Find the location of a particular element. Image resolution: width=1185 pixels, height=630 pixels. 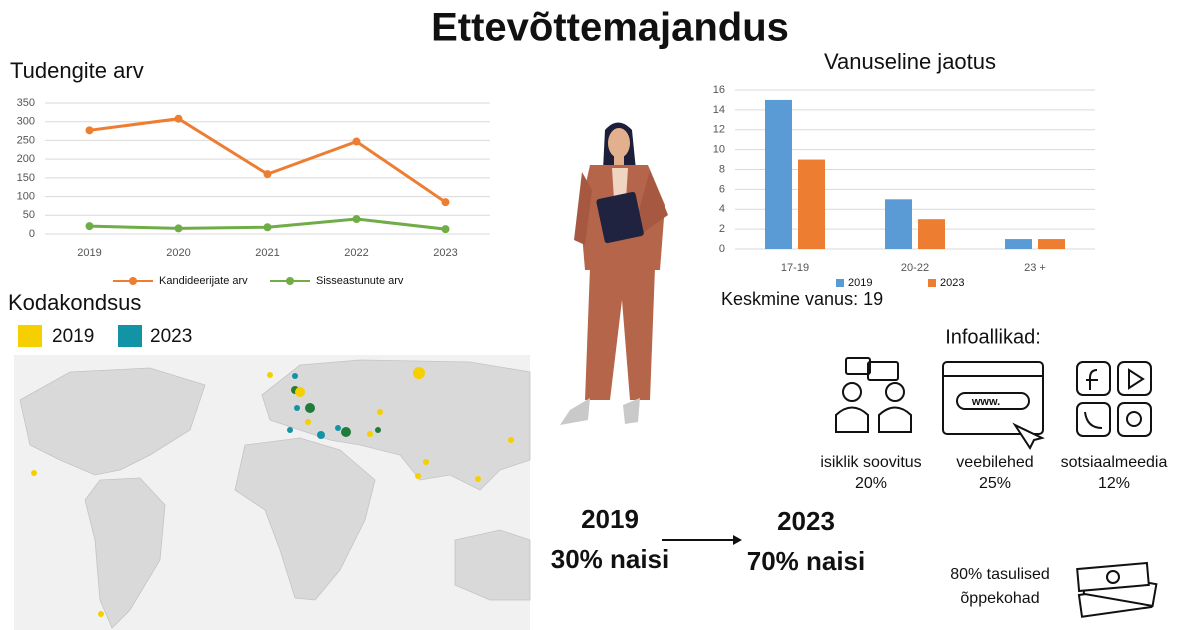

page-title: Ettevõttemajandus is located at coordinates (610, 28).